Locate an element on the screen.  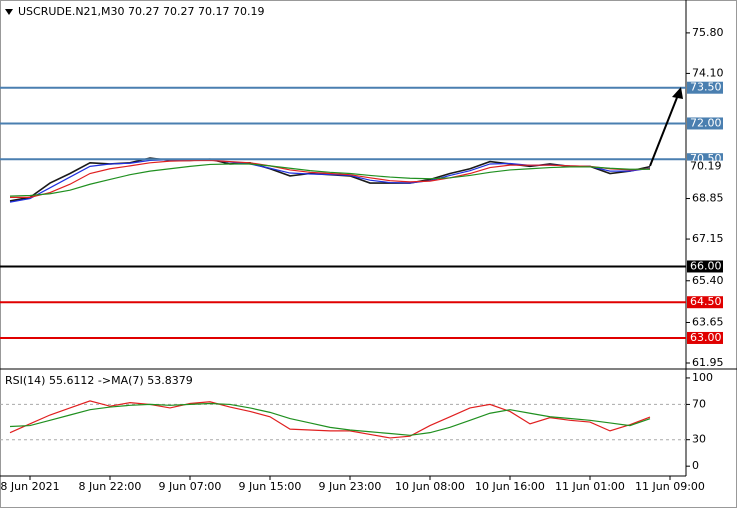
level-label: 64.50 is located at coordinates (706, 301).